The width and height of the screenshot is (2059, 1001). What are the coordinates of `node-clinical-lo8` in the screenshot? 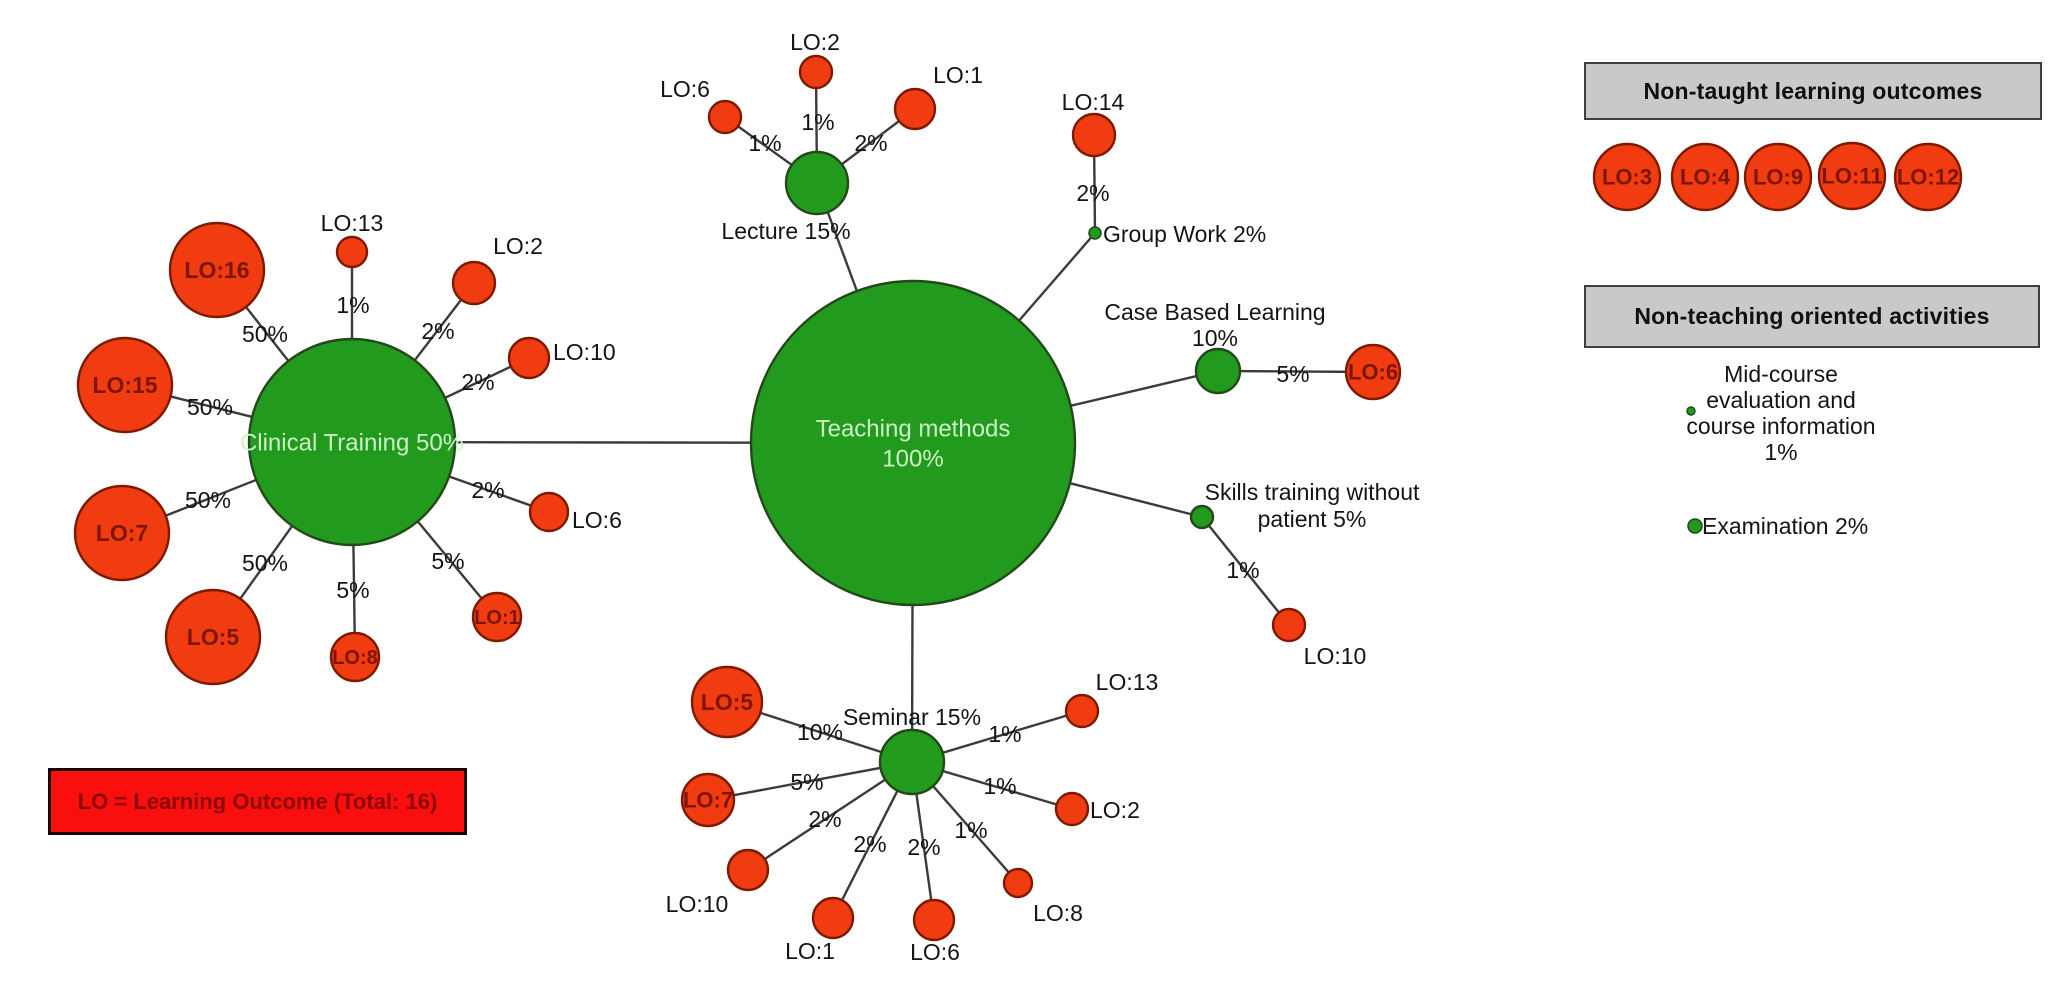 It's located at (355, 657).